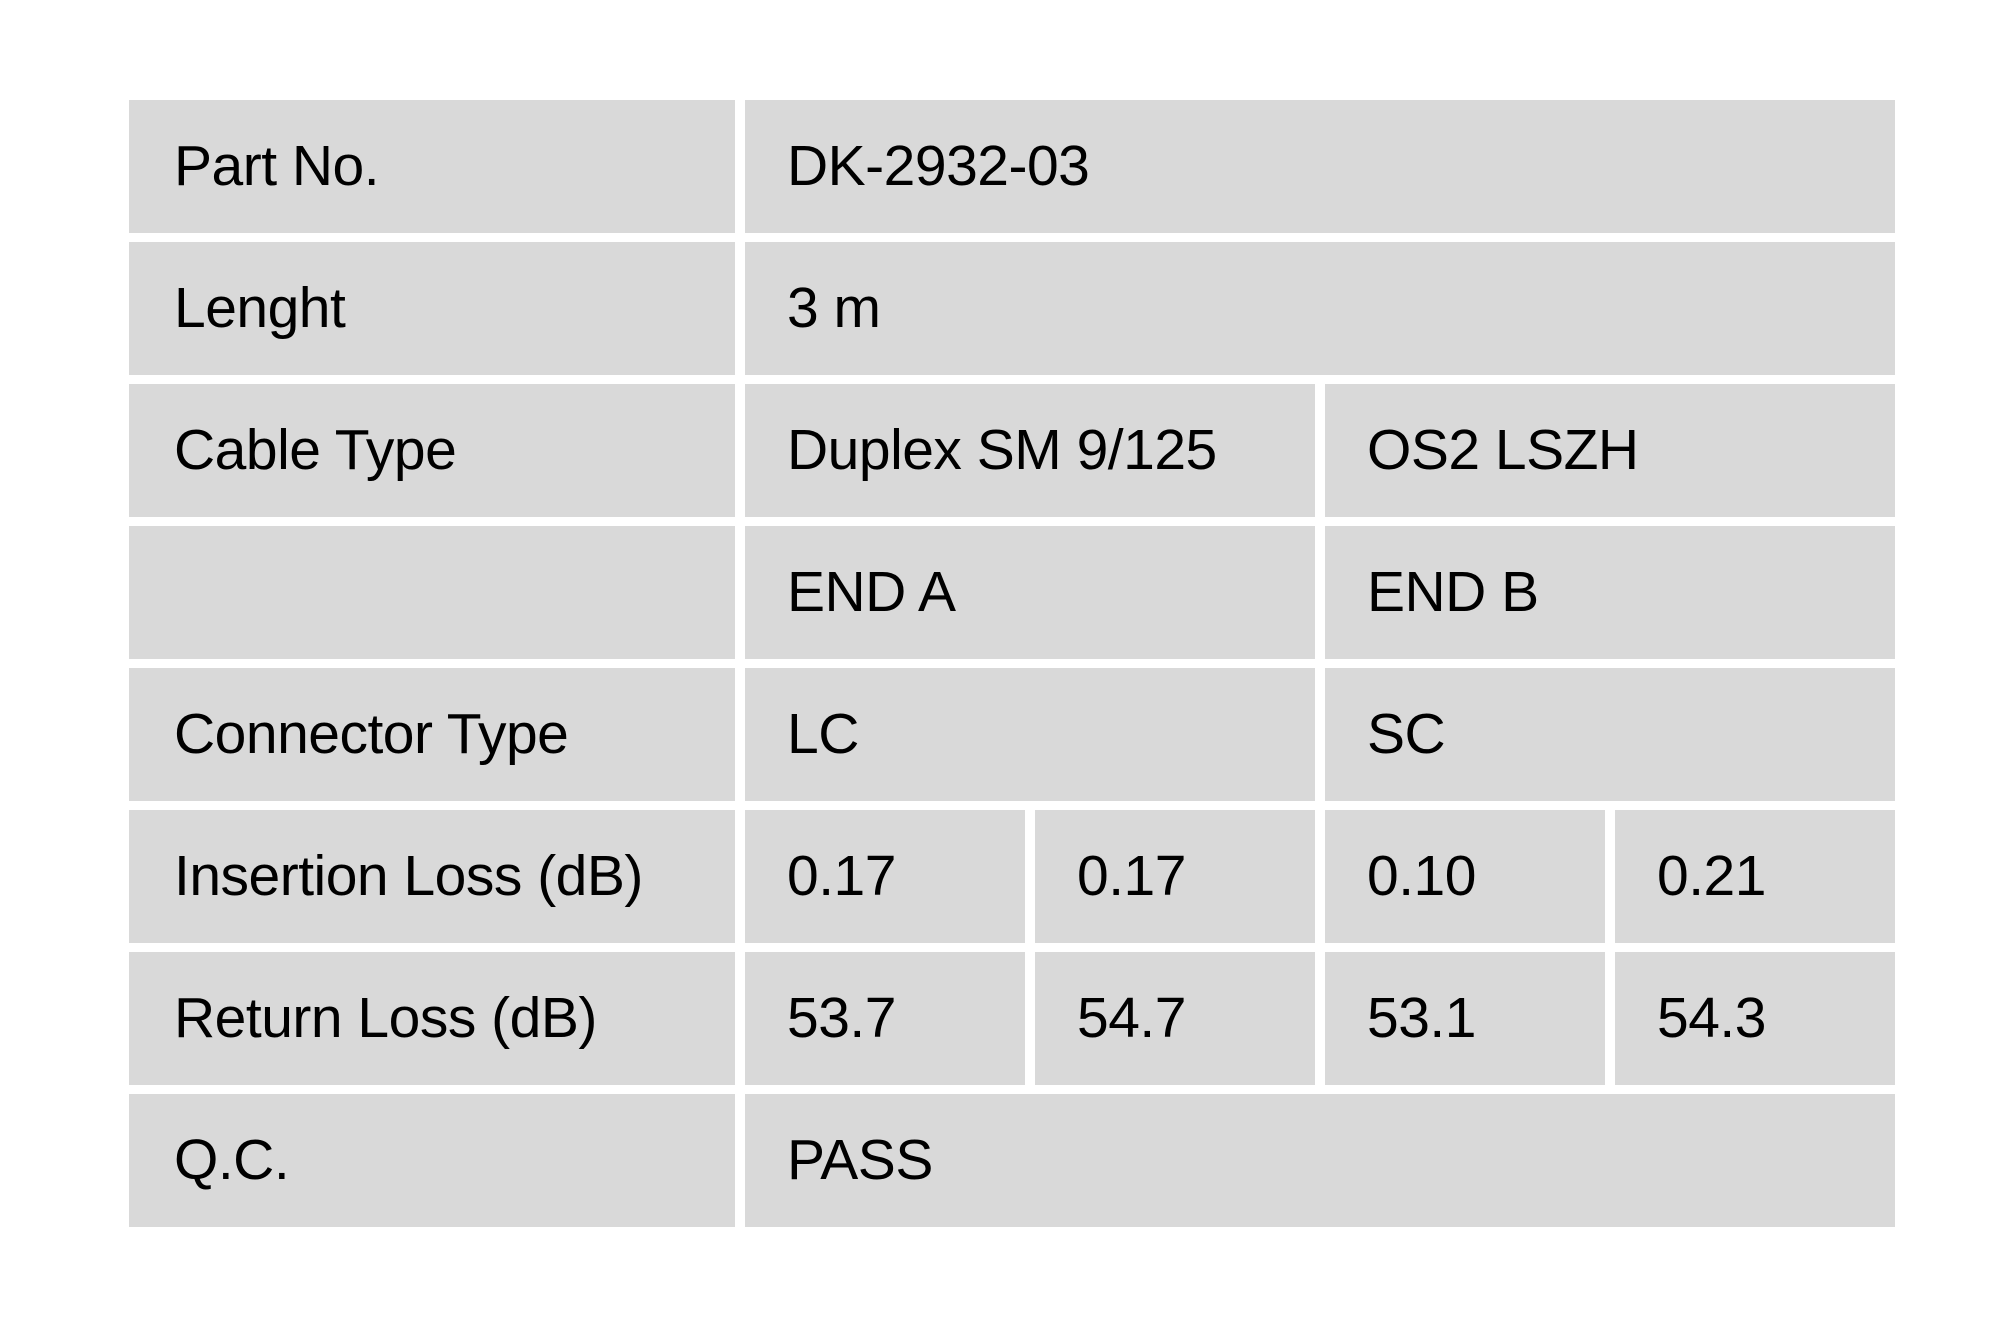 This screenshot has height=1333, width=2000. I want to click on cell-part-no-value: DK-2932-03, so click(1320, 166).